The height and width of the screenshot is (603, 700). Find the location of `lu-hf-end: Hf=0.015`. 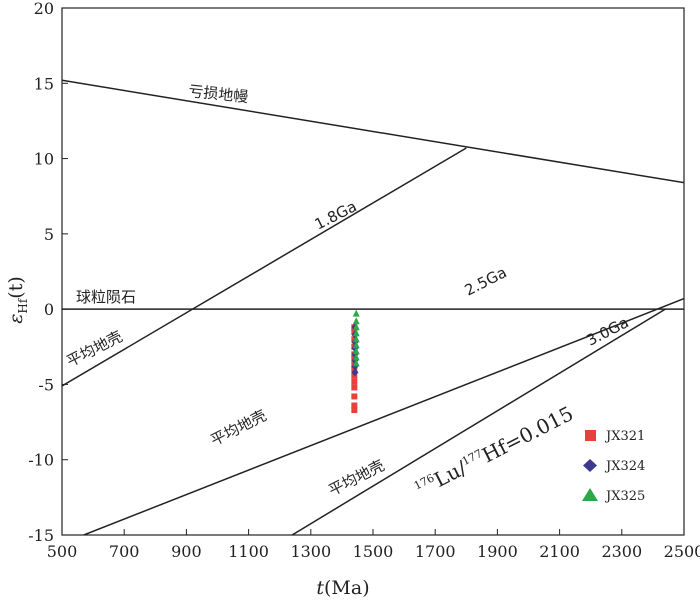

lu-hf-end: Hf=0.015 is located at coordinates (527, 434).